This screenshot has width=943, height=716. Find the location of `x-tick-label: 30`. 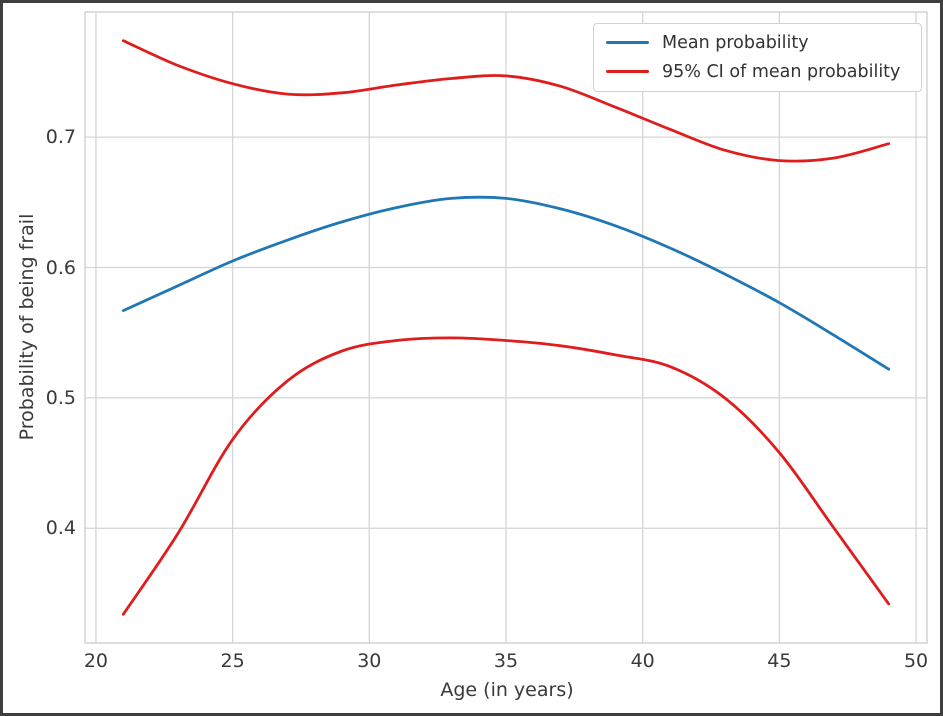

x-tick-label: 30 is located at coordinates (369, 661).